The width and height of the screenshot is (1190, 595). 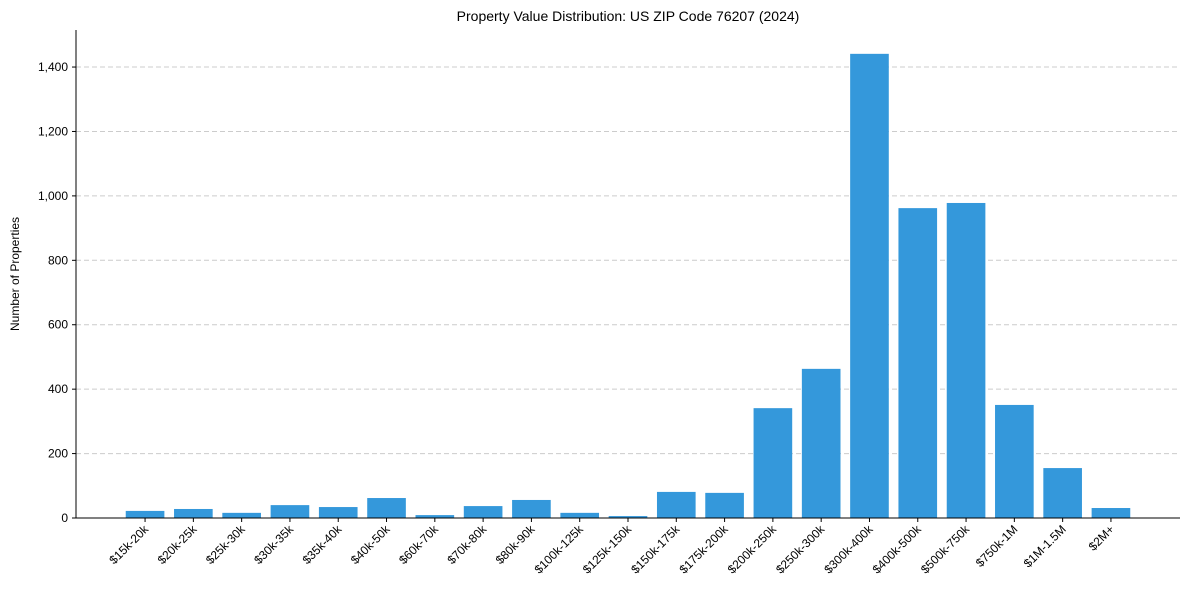 What do you see at coordinates (516, 545) in the screenshot?
I see `x-tick-label: $80k-90k` at bounding box center [516, 545].